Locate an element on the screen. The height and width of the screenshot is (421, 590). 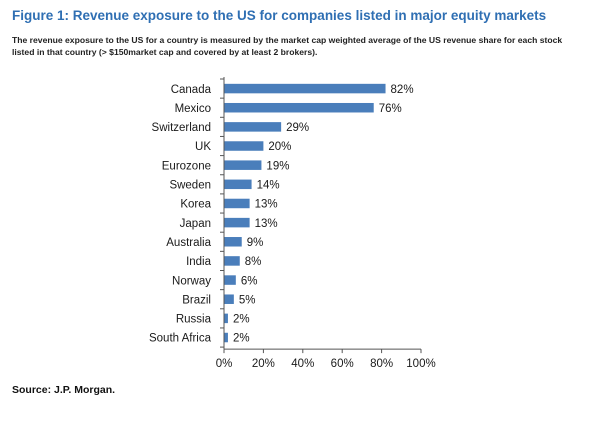
category-label: Mexico is located at coordinates (193, 109).